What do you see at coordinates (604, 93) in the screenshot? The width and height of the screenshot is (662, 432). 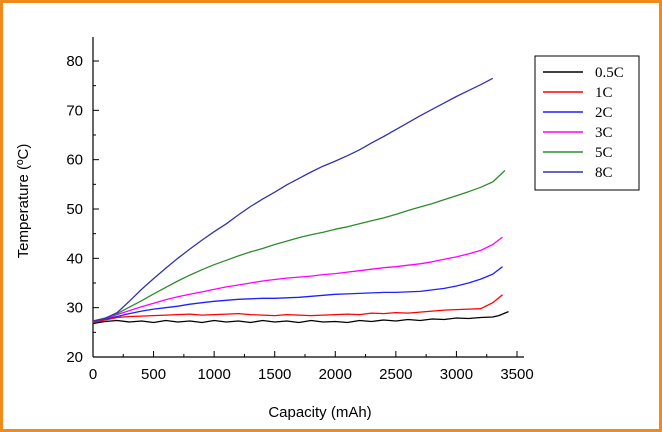 I see `legend-label: 1C` at bounding box center [604, 93].